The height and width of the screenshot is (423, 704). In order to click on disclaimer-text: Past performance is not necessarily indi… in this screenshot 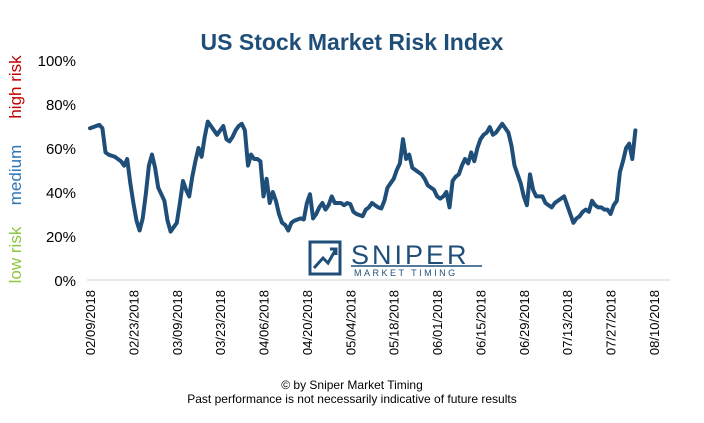, I will do `click(352, 399)`.